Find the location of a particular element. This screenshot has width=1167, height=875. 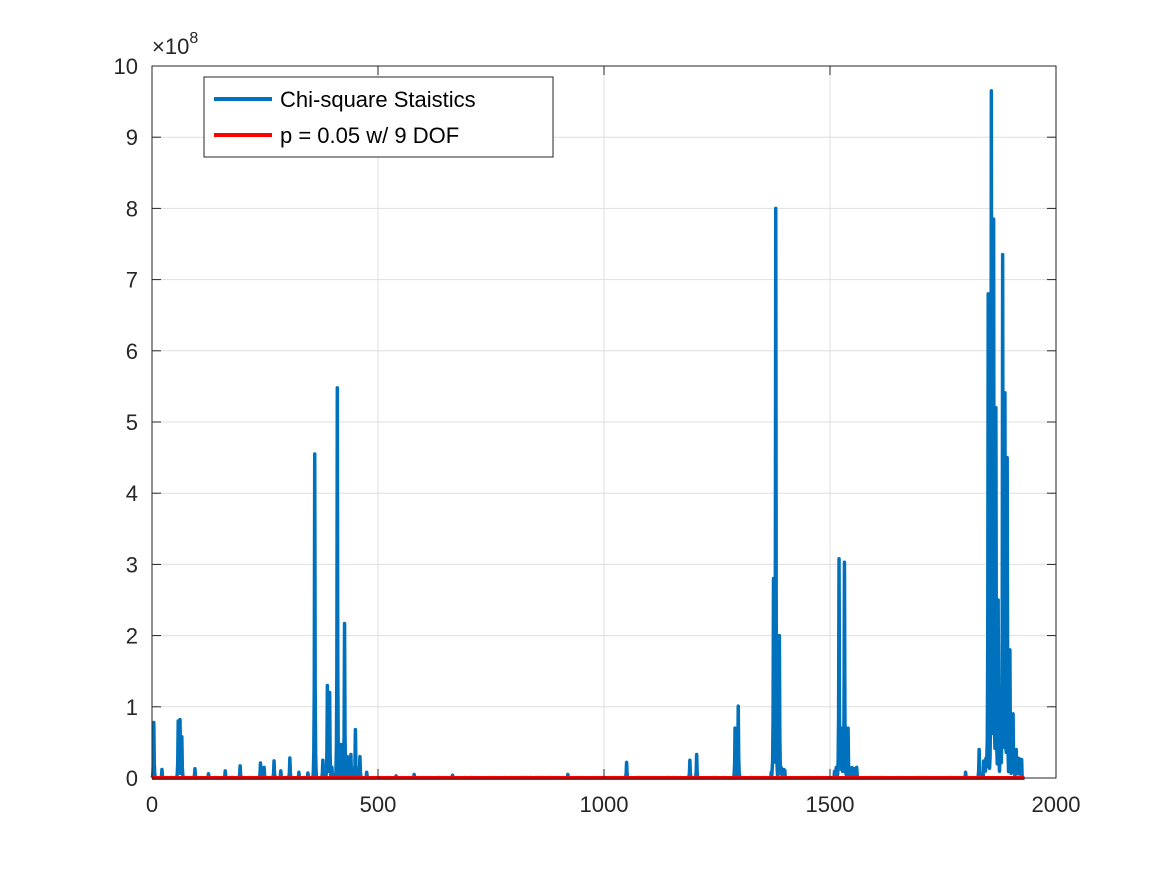

x-tick-label: 1000 is located at coordinates (604, 804).